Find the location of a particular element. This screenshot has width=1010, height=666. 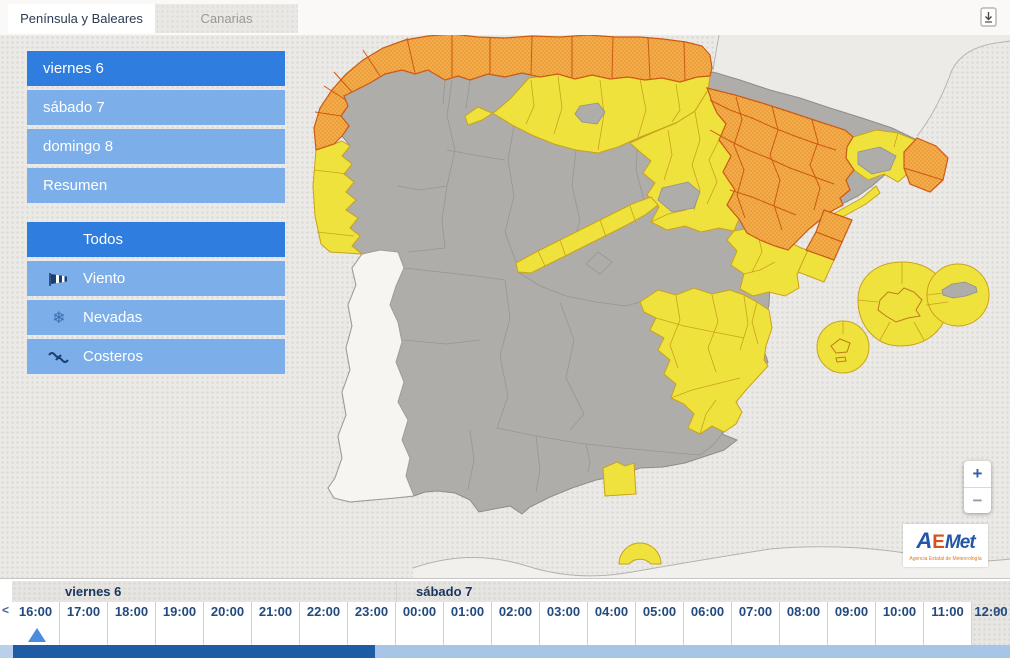

windsock-icon is located at coordinates (59, 278).